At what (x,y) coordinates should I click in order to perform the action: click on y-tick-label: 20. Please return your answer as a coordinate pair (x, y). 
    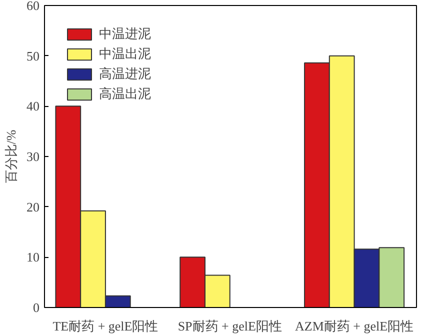
    Looking at the image, I should click on (33, 206).